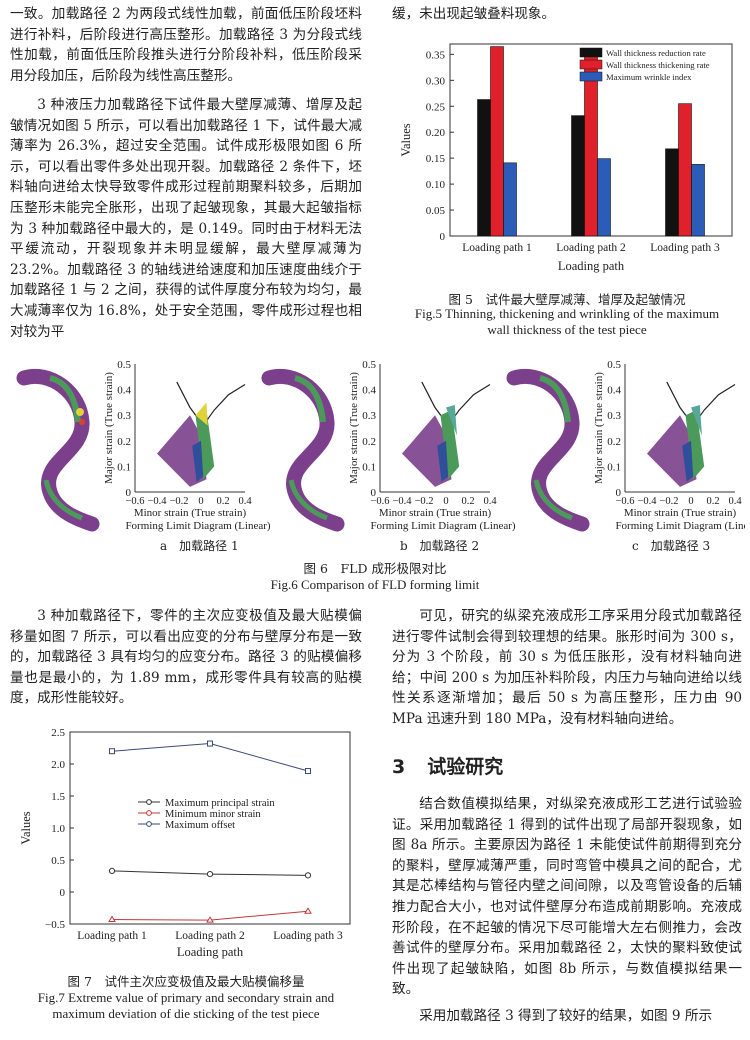 This screenshot has width=750, height=1040. I want to click on figure-6-sub-a: a 加载路径 1, so click(199, 546).